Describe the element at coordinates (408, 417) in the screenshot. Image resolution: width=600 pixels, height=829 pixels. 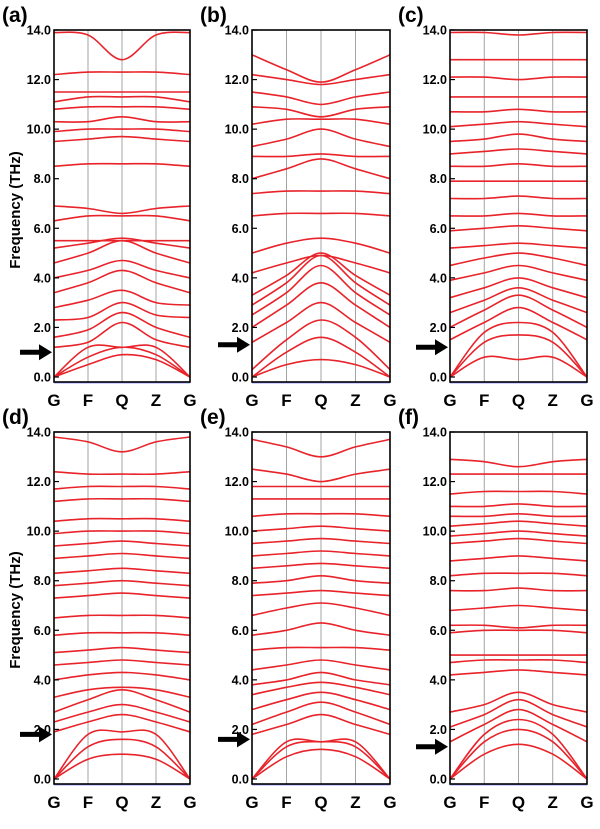
I see `panel-label: (f)` at that location.